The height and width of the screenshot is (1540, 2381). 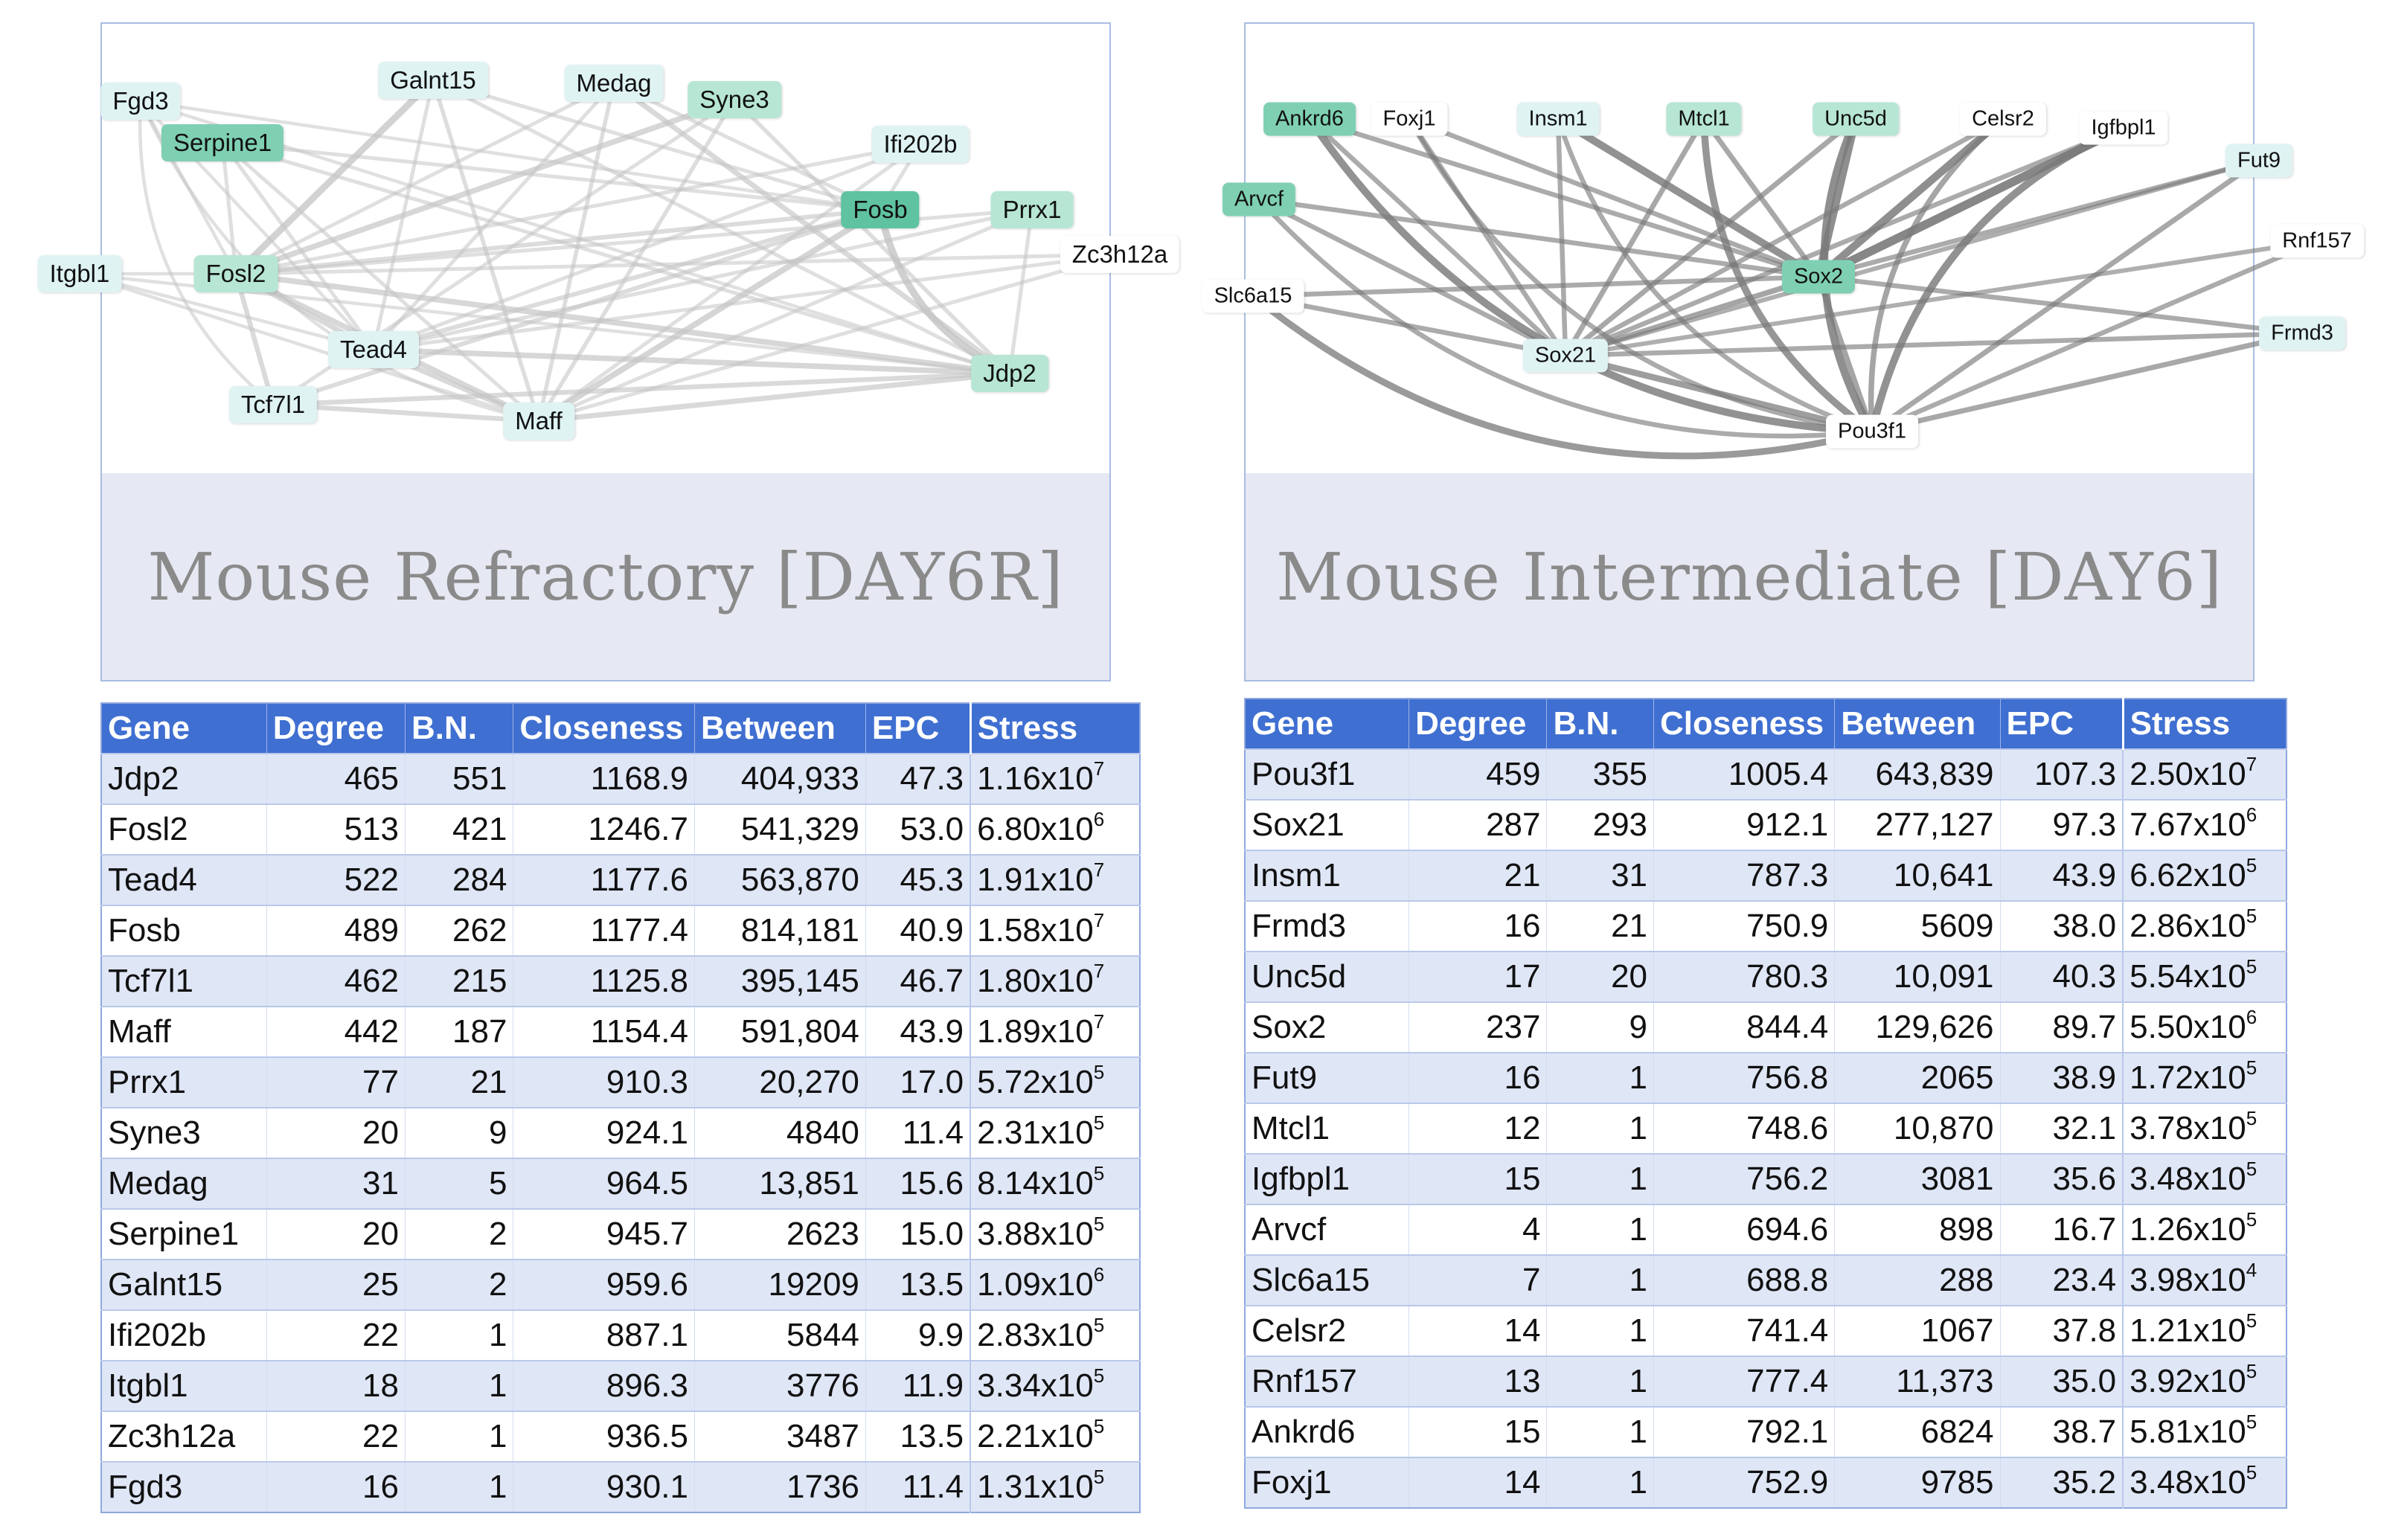 What do you see at coordinates (235, 273) in the screenshot?
I see `node-fosl2: Fosl2` at bounding box center [235, 273].